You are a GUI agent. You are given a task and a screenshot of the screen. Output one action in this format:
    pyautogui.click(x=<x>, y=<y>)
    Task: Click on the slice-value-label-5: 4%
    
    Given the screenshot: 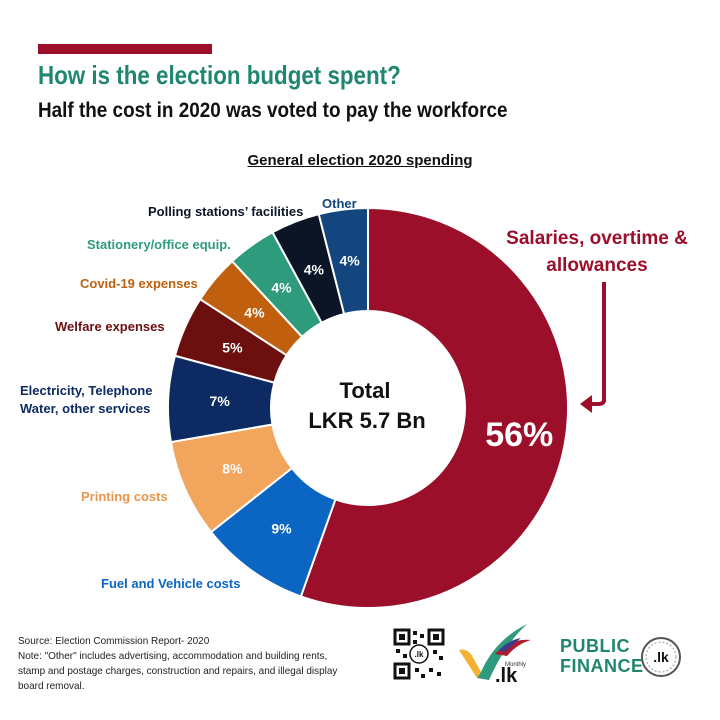 What is the action you would take?
    pyautogui.click(x=254, y=312)
    